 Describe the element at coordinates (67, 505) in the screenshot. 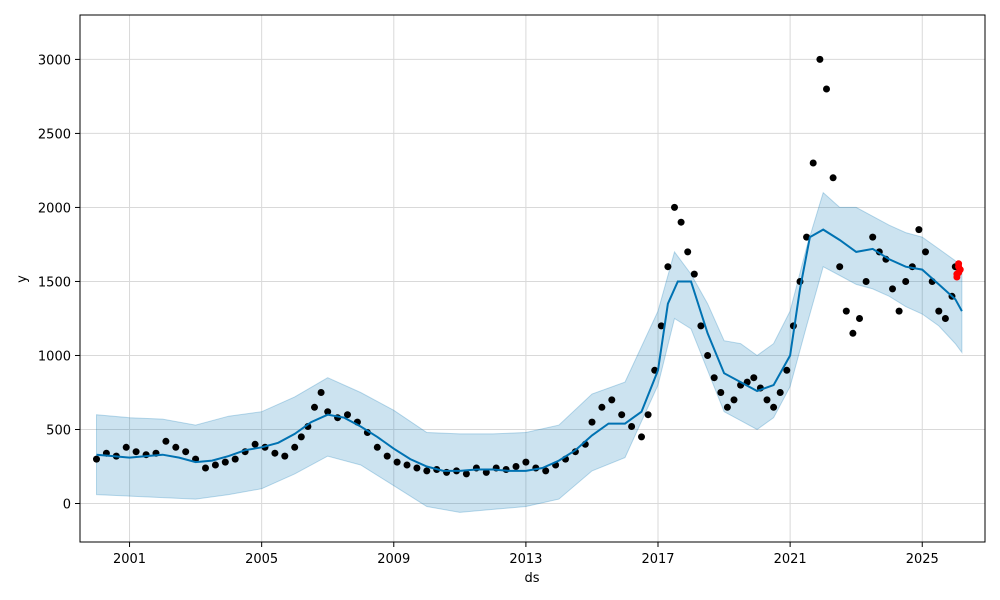

I see `y-tick-label: 0` at that location.